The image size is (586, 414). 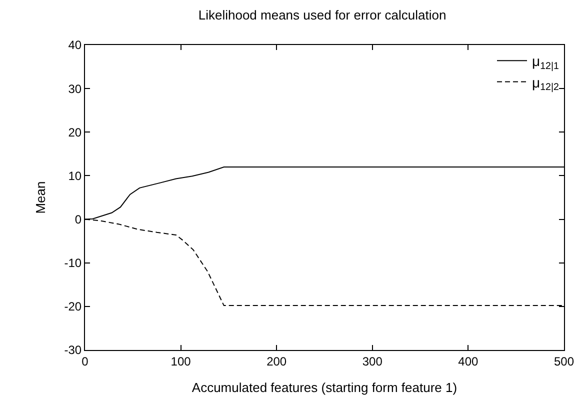 I want to click on legend-label: μ$_{12|2}$, so click(x=545, y=84).